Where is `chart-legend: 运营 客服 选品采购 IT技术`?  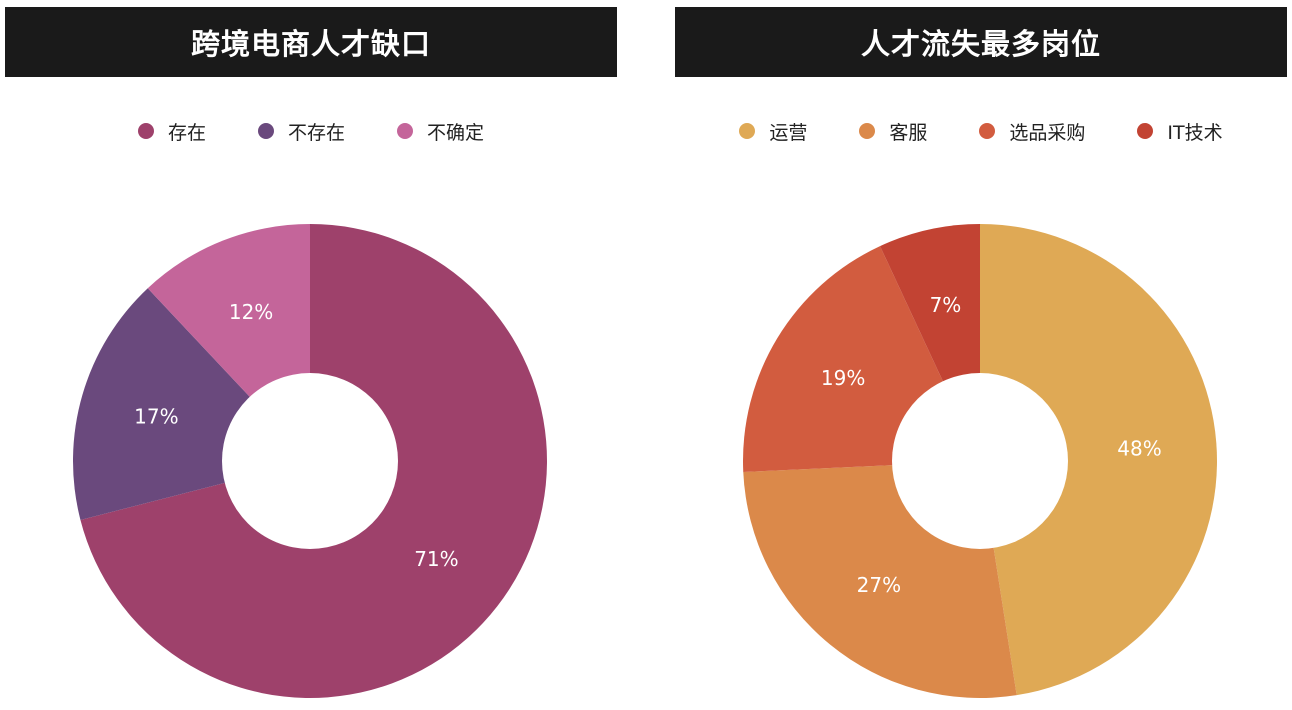 chart-legend: 运营 客服 选品采购 IT技术 is located at coordinates (981, 131).